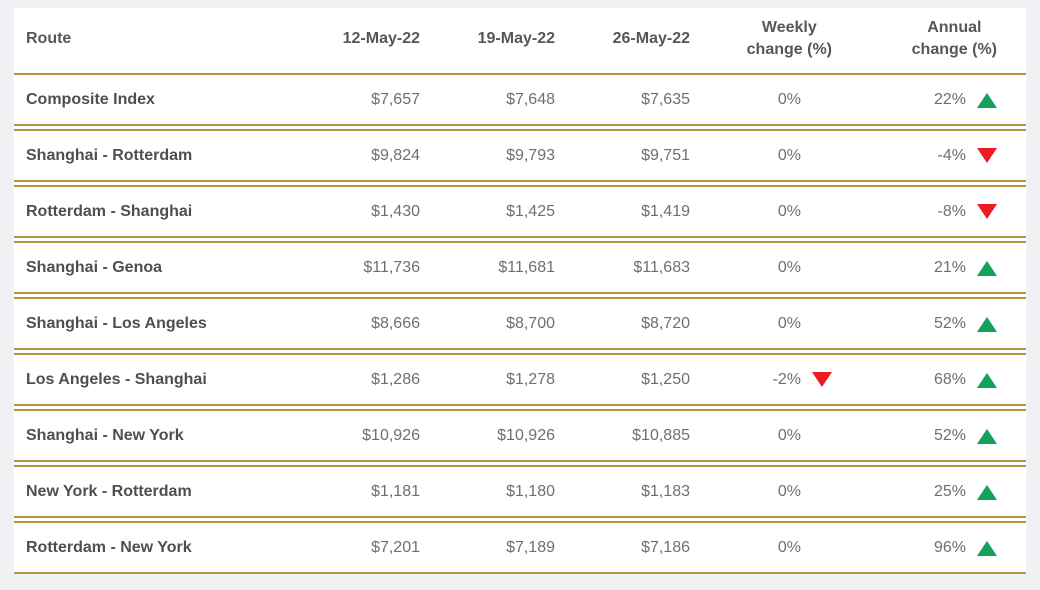  I want to click on route-name: Los Angeles - Shanghai, so click(116, 379).